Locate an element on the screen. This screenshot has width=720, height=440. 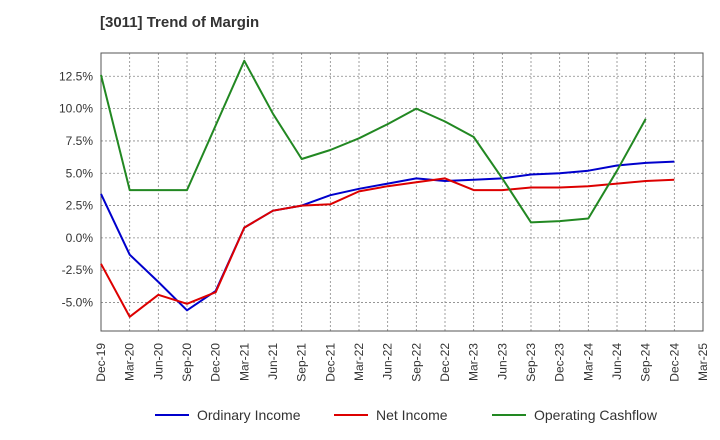
x-tick-label: Dec-19 is located at coordinates (101, 362).